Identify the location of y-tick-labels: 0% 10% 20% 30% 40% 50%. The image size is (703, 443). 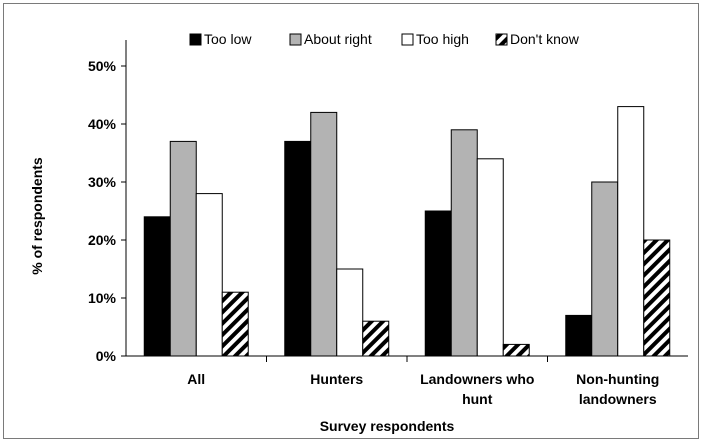
(102, 211).